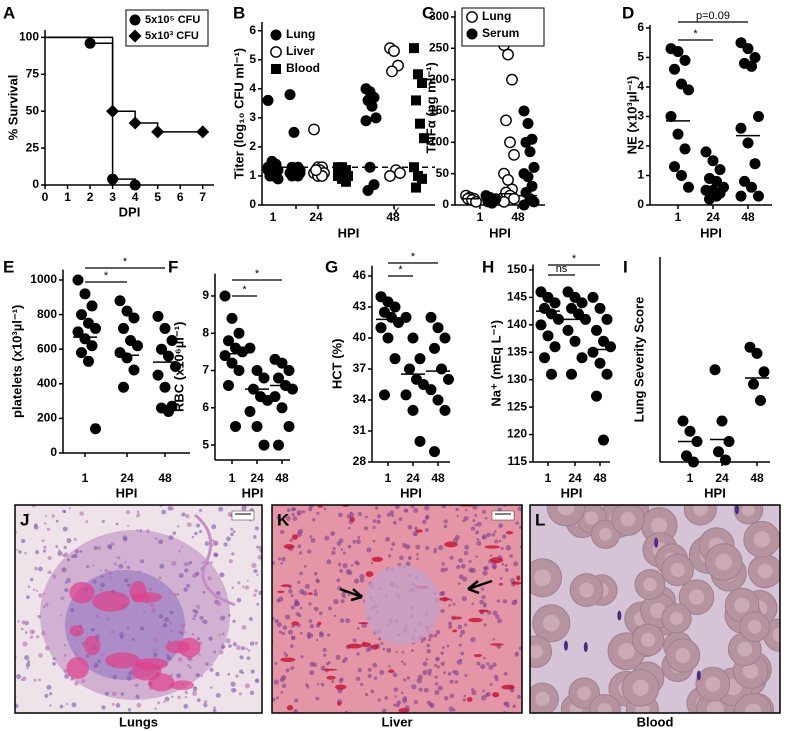 This screenshot has height=731, width=800. Describe the element at coordinates (360, 306) in the screenshot. I see `y-tick-label: 43` at that location.